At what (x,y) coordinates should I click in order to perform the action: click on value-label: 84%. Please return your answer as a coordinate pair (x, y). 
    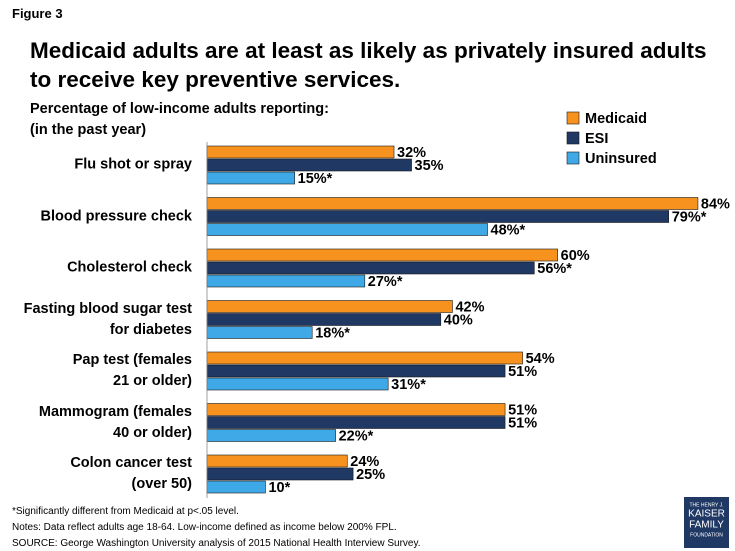
    Looking at the image, I should click on (715, 204).